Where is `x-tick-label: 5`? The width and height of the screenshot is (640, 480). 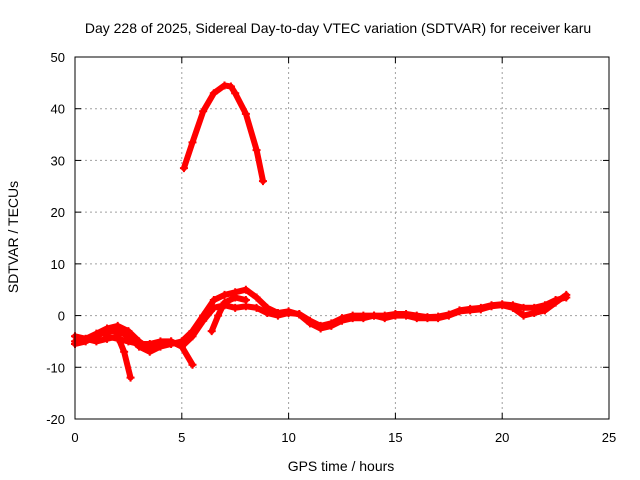 x-tick-label: 5 is located at coordinates (181, 437).